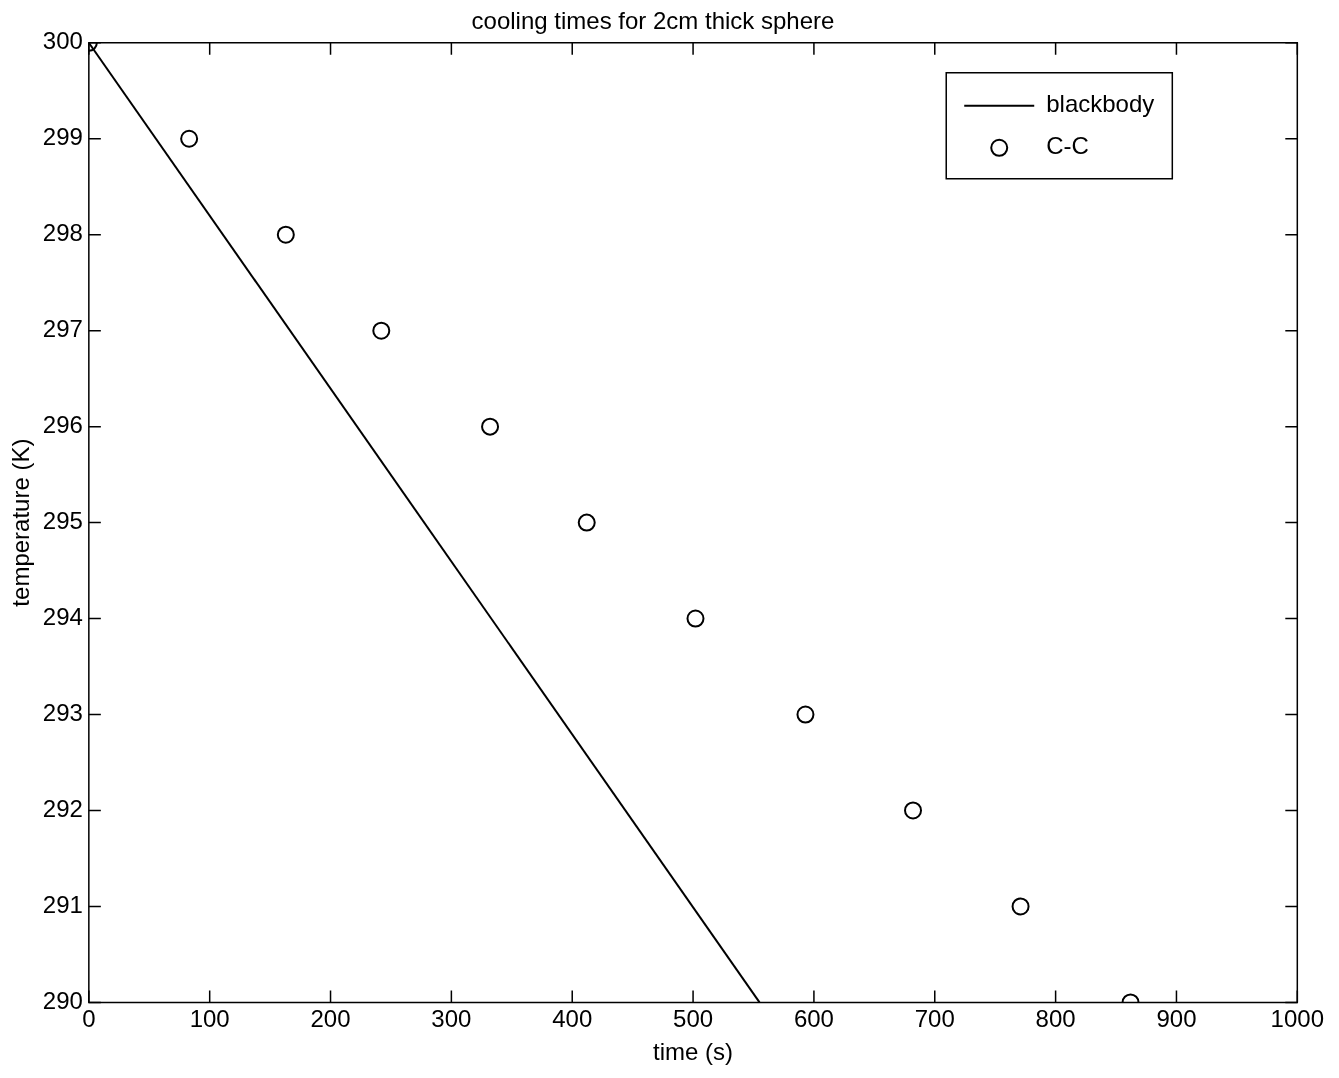 Image resolution: width=1339 pixels, height=1078 pixels. Describe the element at coordinates (62, 617) in the screenshot. I see `y-tick-label: 294` at that location.